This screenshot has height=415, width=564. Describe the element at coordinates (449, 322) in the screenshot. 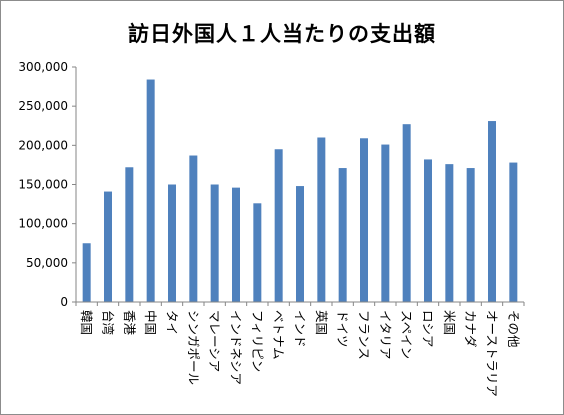

I see `x-tick-label: 米国` at that location.